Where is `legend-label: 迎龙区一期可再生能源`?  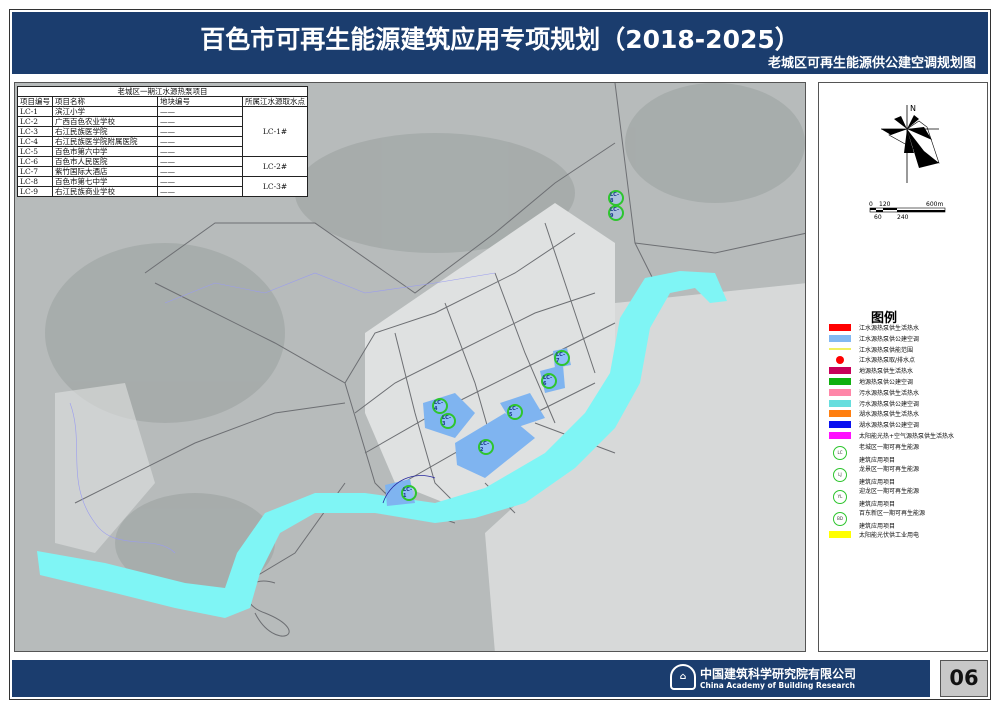
legend-label: 迎龙区一期可再生能源 is located at coordinates (889, 491).